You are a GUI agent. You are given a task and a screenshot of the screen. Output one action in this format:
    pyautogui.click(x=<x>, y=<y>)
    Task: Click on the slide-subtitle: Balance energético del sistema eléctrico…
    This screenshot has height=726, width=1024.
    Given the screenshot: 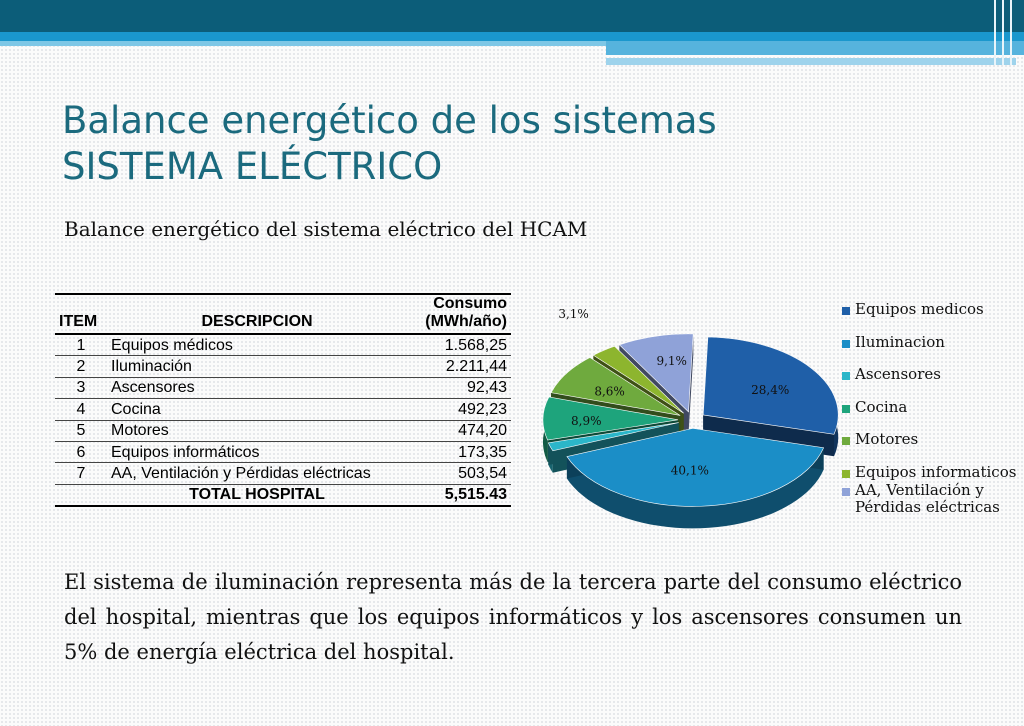 What is the action you would take?
    pyautogui.click(x=326, y=229)
    